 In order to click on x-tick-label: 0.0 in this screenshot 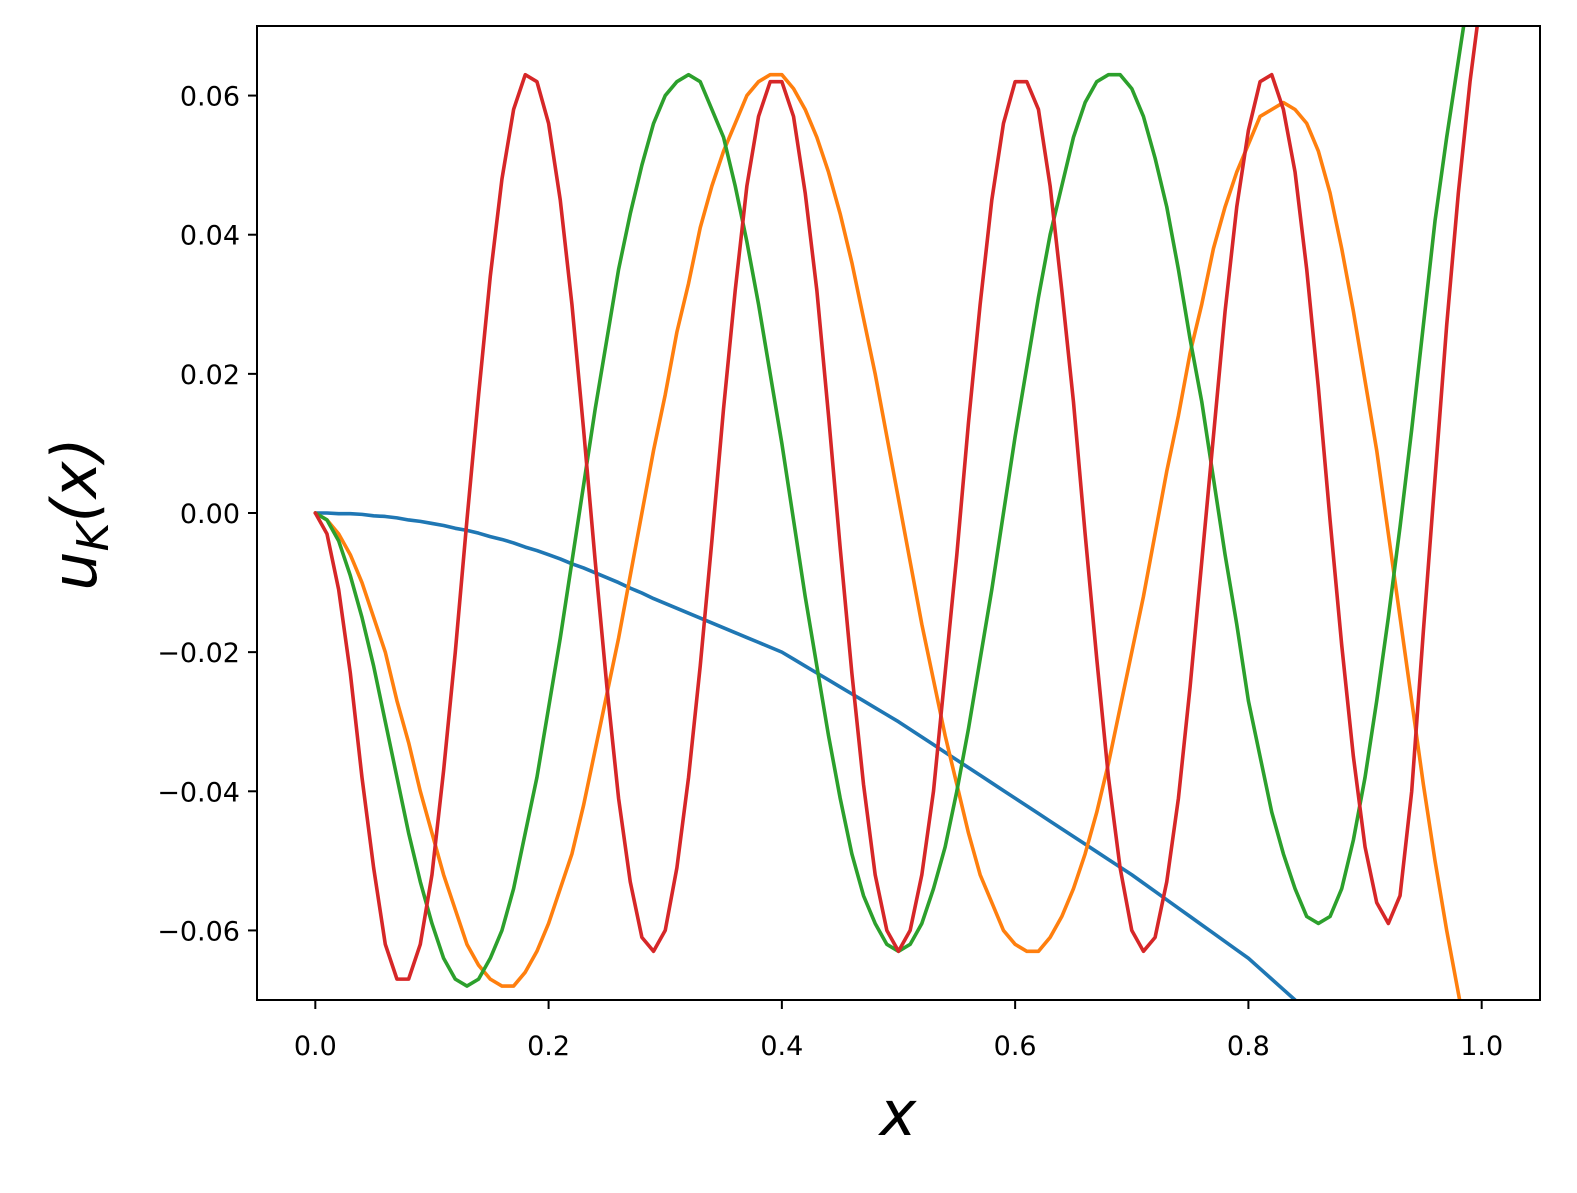, I will do `click(315, 1046)`.